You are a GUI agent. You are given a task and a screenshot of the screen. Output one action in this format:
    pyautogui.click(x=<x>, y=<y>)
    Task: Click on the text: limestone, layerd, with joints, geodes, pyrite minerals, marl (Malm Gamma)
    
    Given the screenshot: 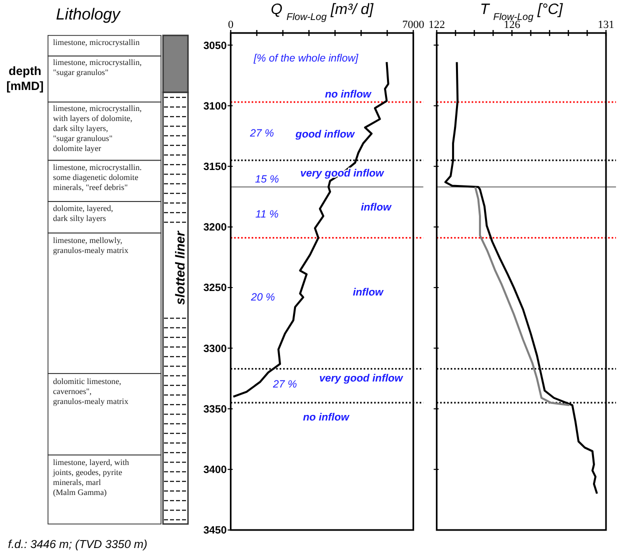 What is the action you would take?
    pyautogui.click(x=91, y=477)
    